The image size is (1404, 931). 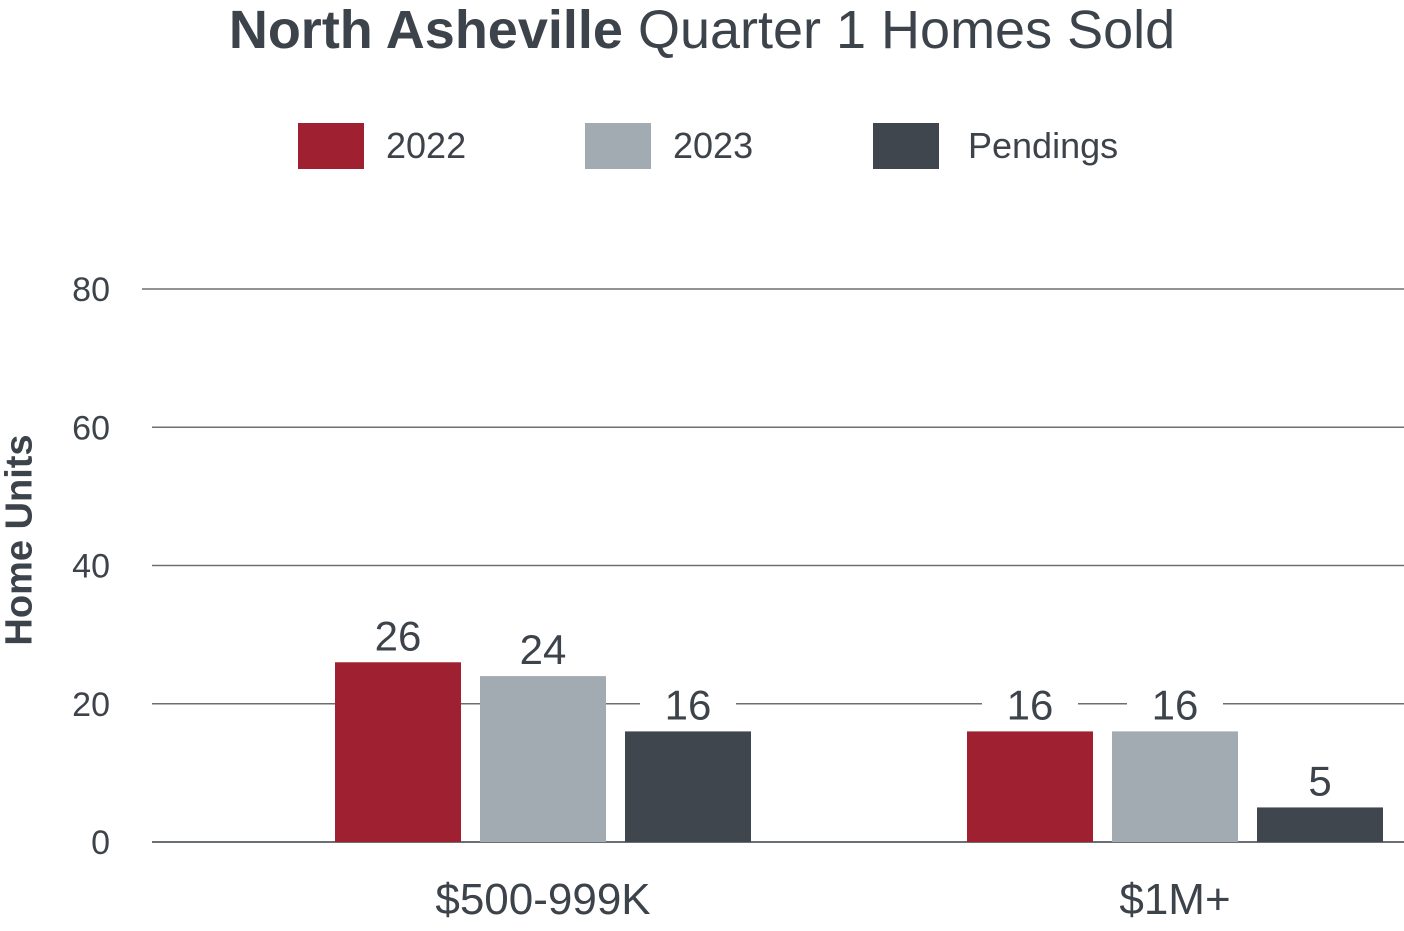 What do you see at coordinates (100, 843) in the screenshot?
I see `y-tick-label-0: 0` at bounding box center [100, 843].